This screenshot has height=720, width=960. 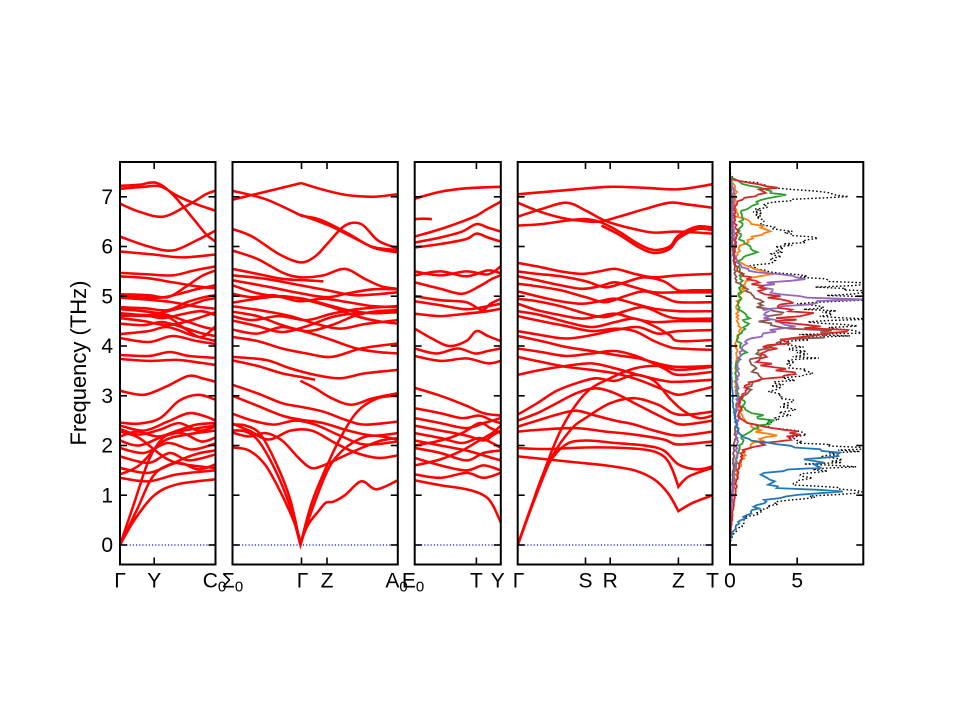 I want to click on svg-text: Frequency (THz), so click(x=78, y=362).